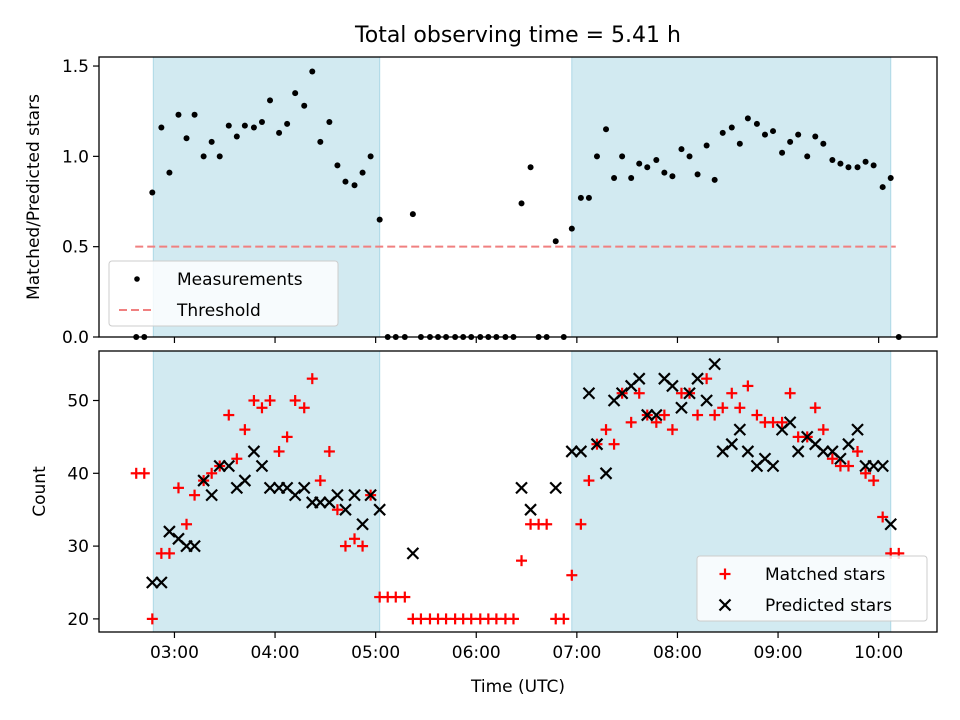 Image resolution: width=960 pixels, height=720 pixels. What do you see at coordinates (174, 653) in the screenshot?
I see `x-tick-label: 03:00` at bounding box center [174, 653].